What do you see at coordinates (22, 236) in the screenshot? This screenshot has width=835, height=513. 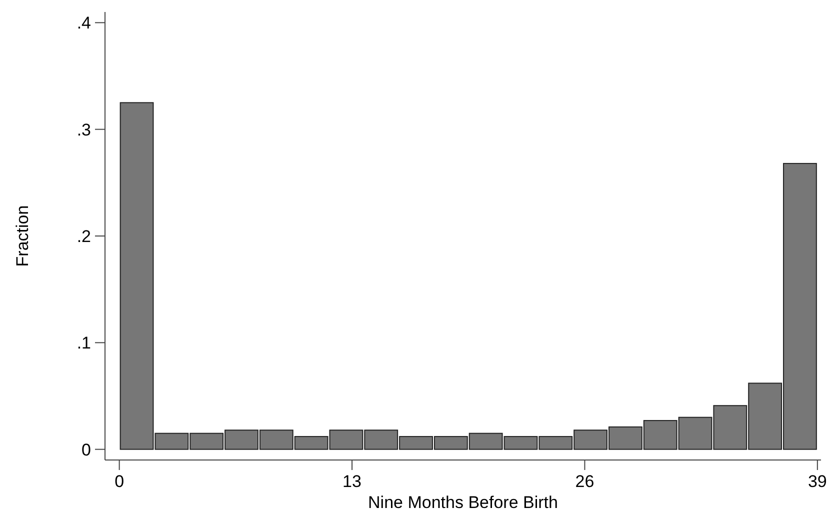 I see `y-axis-title: Fraction` at bounding box center [22, 236].